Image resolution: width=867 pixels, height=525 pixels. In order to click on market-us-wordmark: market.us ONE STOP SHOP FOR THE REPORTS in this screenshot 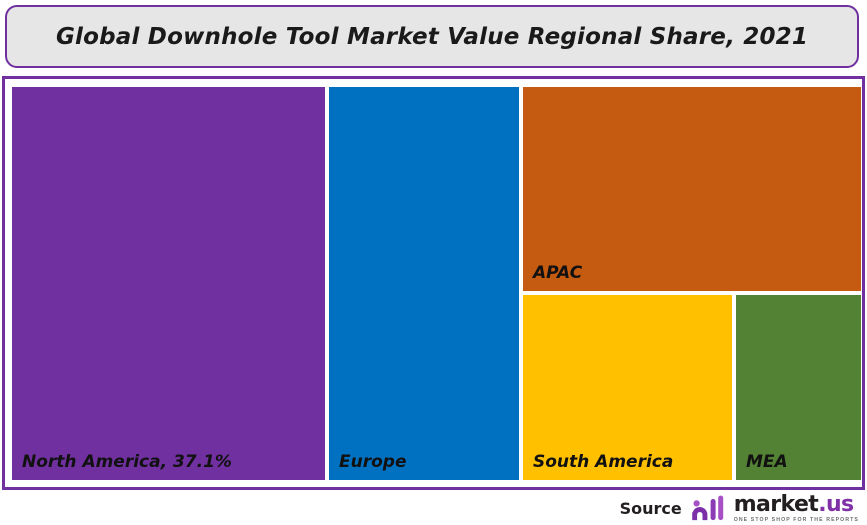, I will do `click(796, 507)`.